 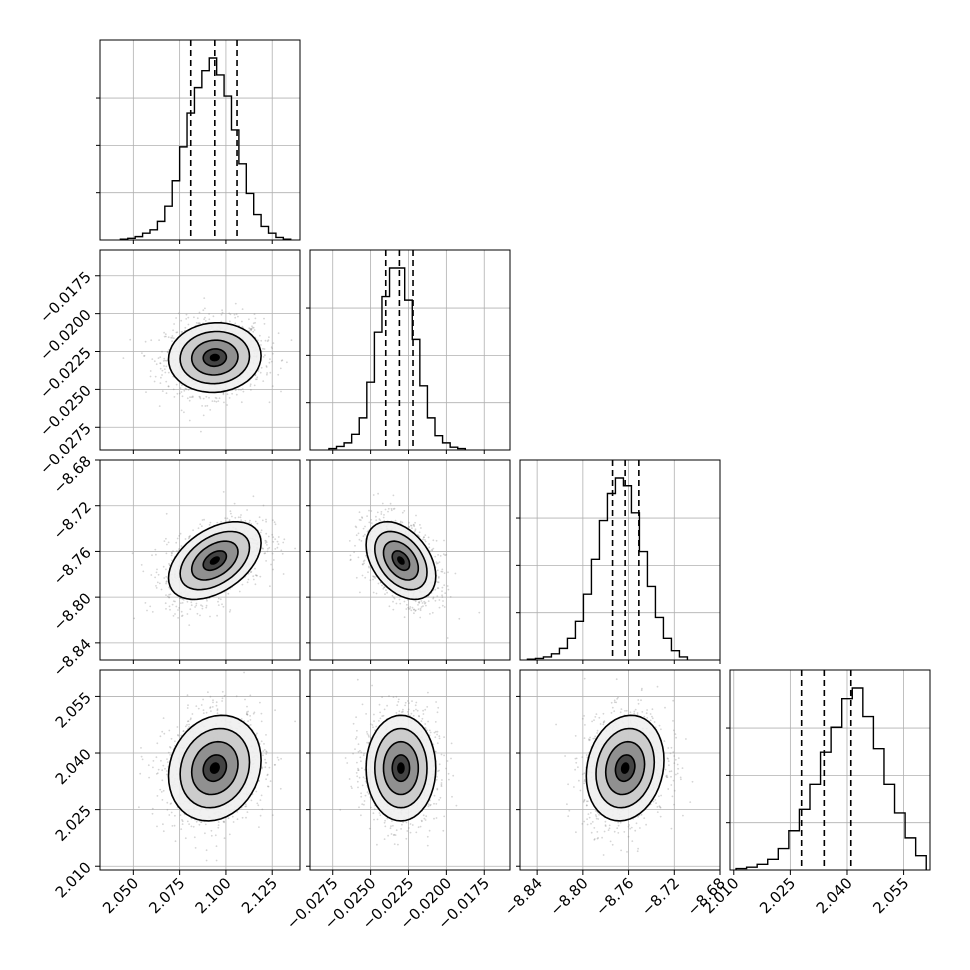 I want to click on contour-line, so click(x=215, y=358).